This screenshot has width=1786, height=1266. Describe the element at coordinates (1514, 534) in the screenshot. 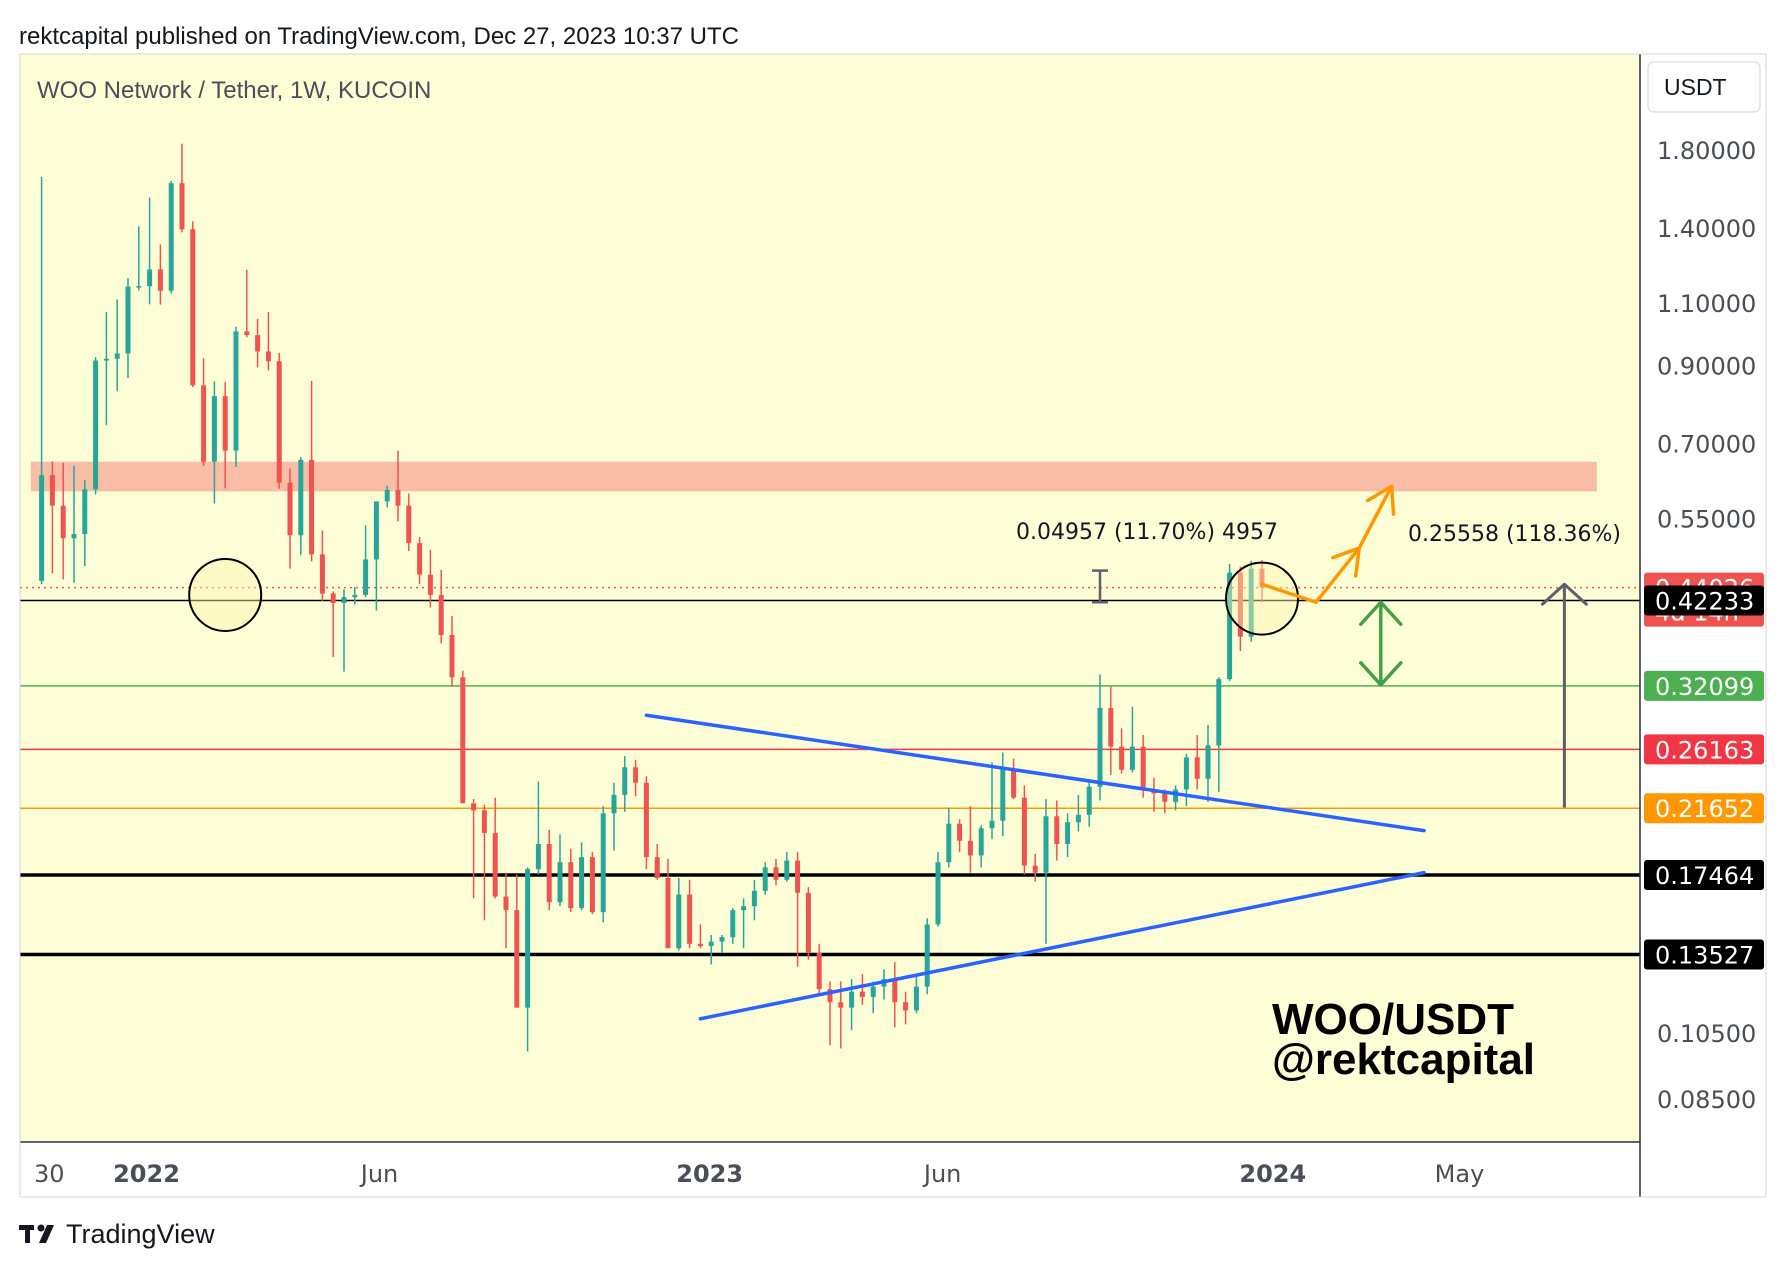

I see `measure-label-large: 0.25558 (118.36%)` at that location.